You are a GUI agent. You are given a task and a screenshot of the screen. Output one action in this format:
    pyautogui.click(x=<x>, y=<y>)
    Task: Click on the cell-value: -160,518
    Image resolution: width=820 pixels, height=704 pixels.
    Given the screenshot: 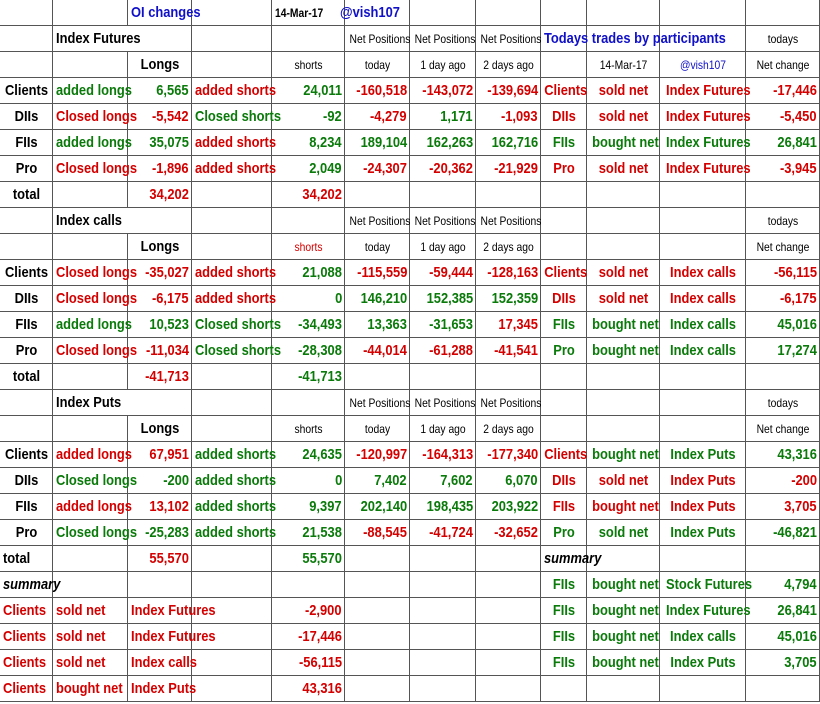 What is the action you would take?
    pyautogui.click(x=381, y=90)
    